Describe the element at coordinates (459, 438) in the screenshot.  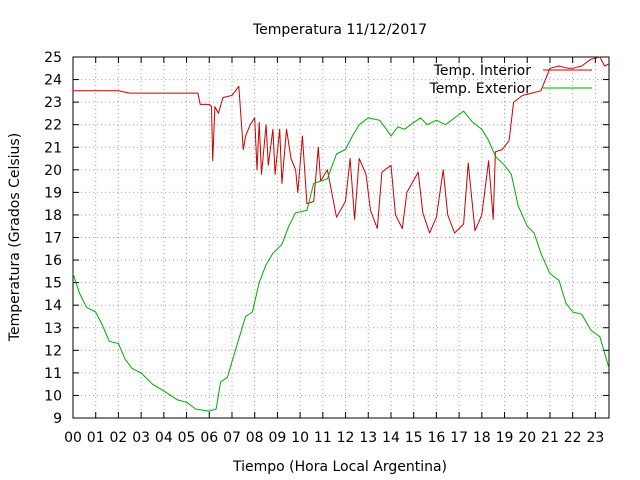
I see `x-tick-label: 17` at that location.